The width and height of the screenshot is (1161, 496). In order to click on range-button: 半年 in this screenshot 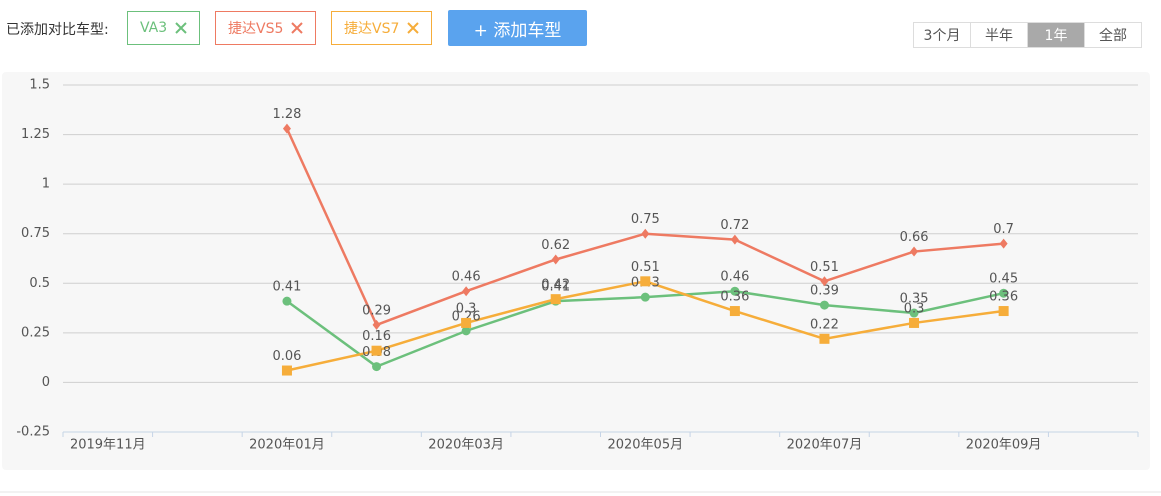, I will do `click(999, 35)`.